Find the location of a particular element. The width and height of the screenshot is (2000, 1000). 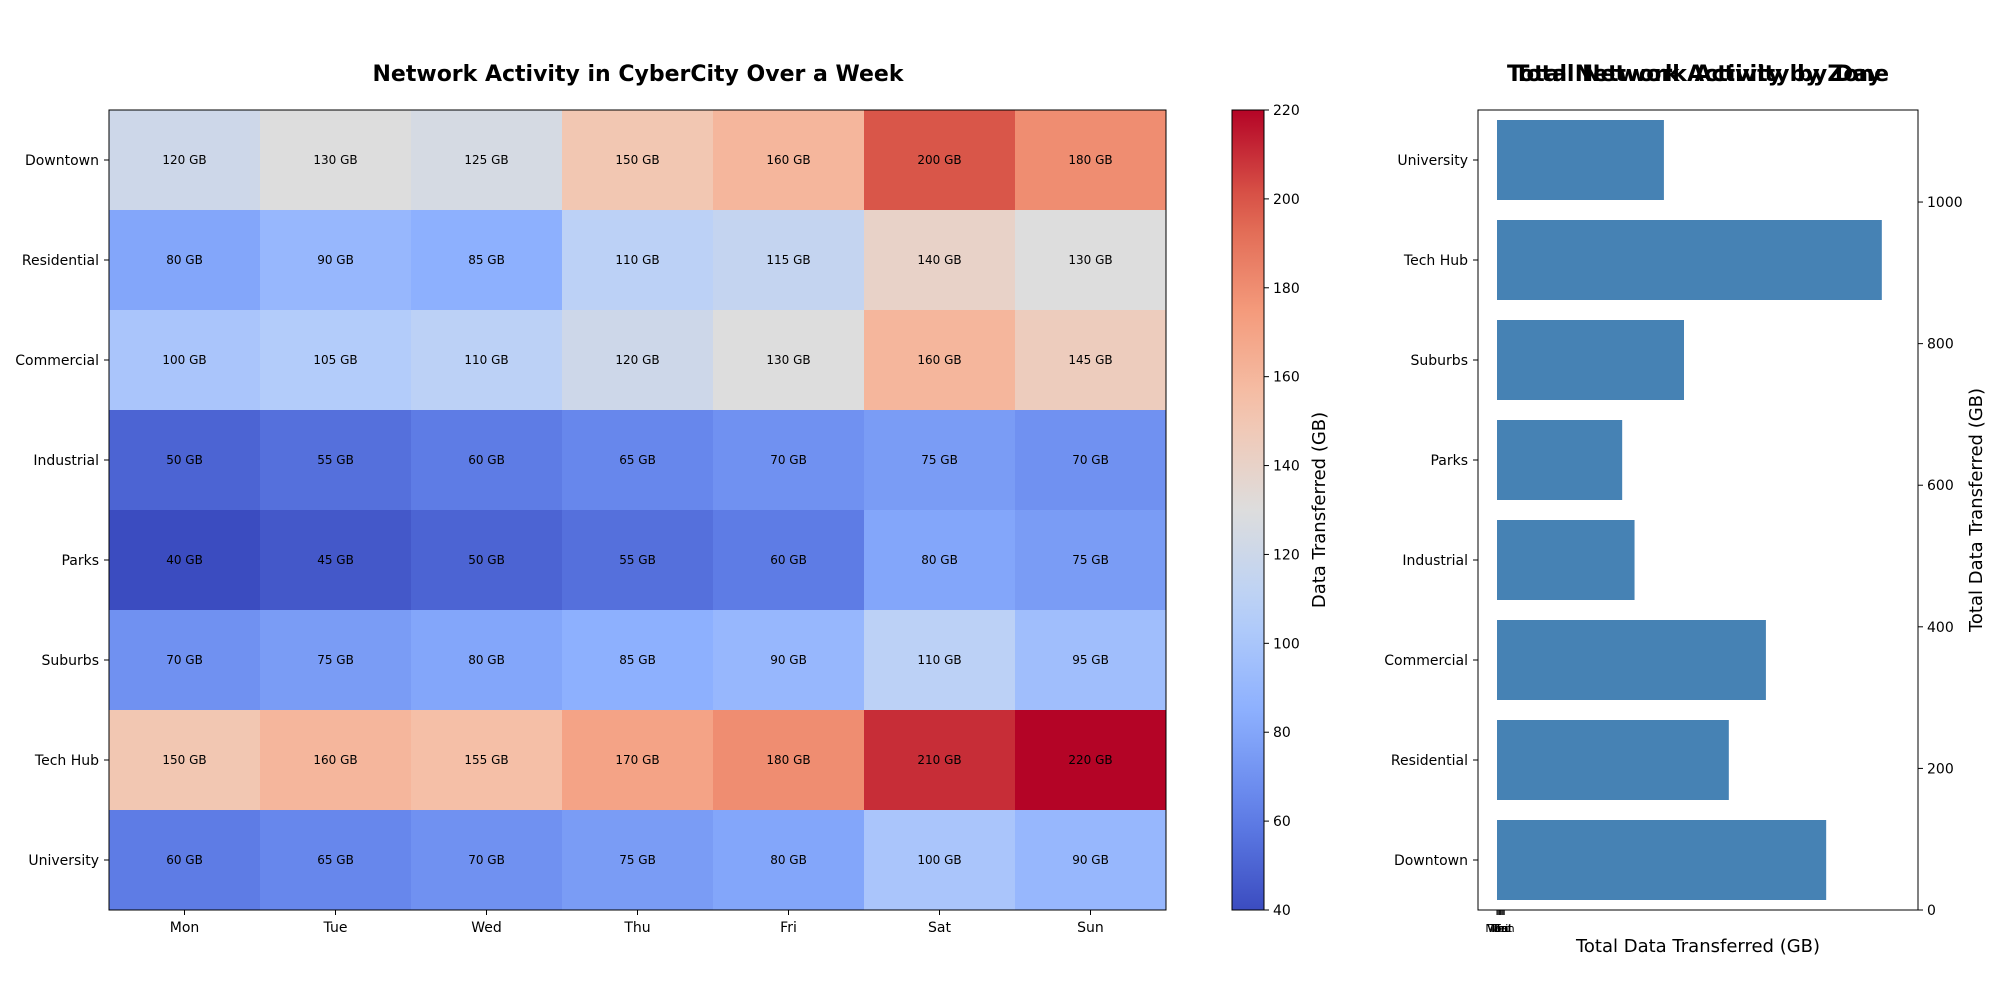

colorbar-tick-label: 80 is located at coordinates (1282, 733).